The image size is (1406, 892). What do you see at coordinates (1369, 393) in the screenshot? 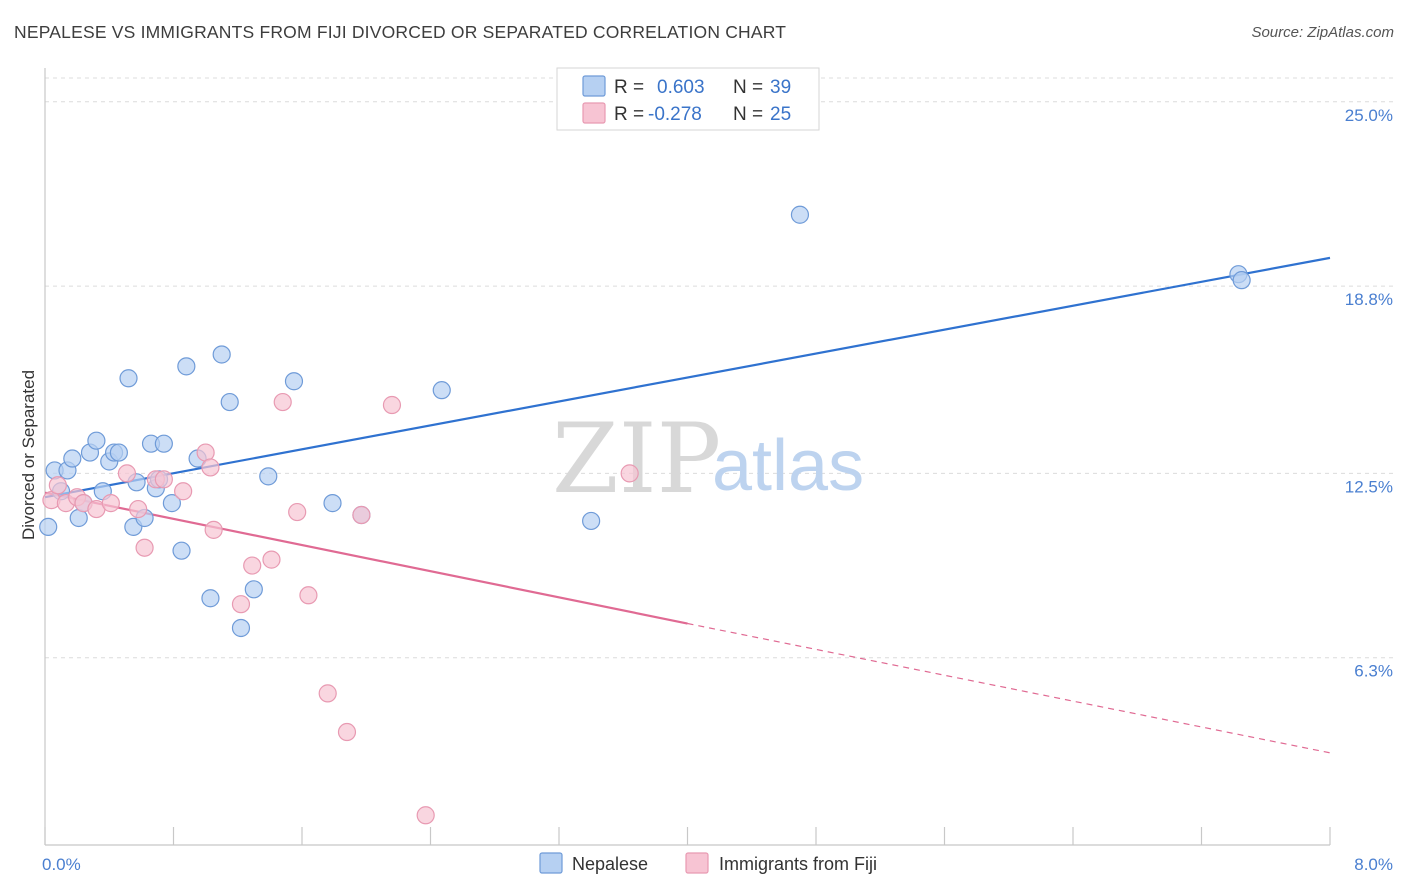
I see `y-tick-labels: 6.3% 12.5% 18.8% 25.0%` at bounding box center [1369, 393].